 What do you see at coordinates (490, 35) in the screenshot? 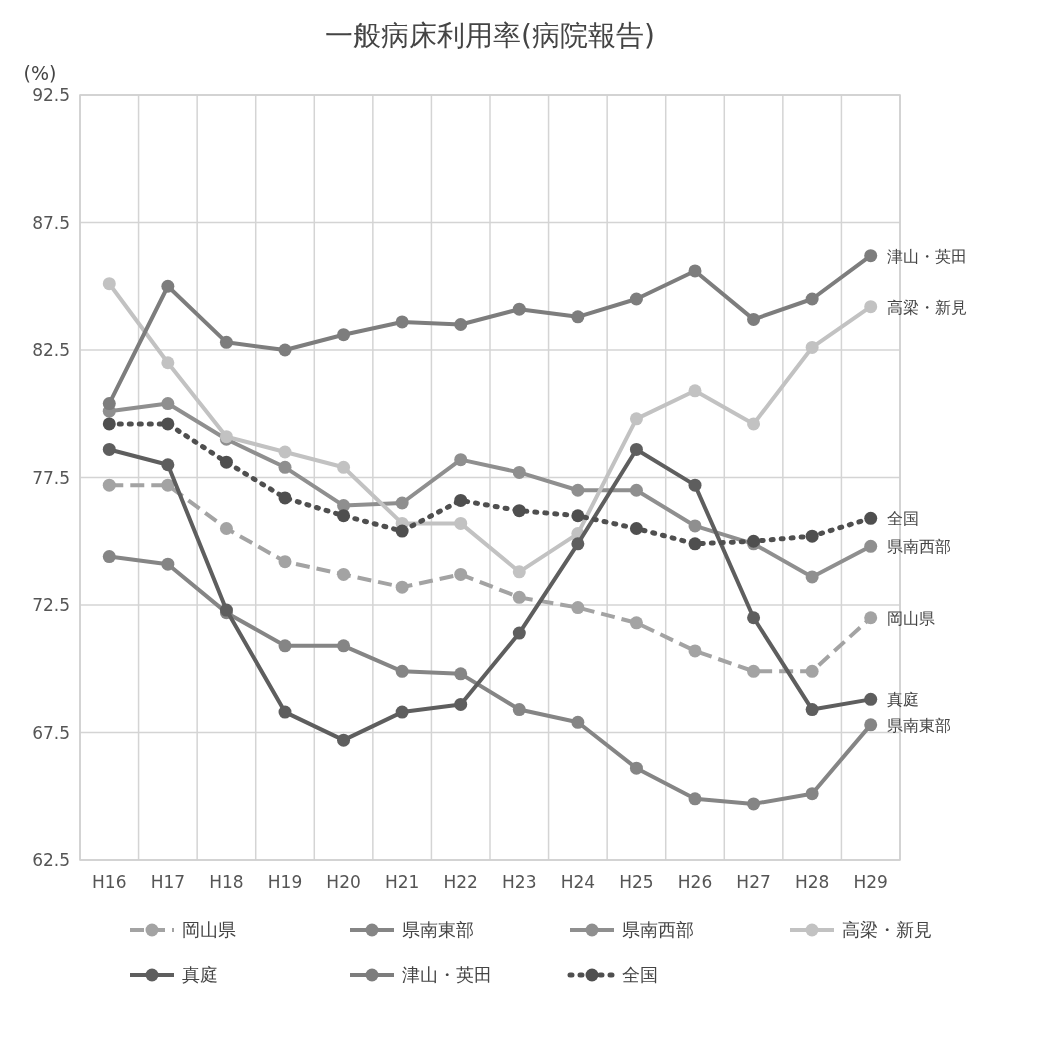
I see `chart-title: 一般病床利用率(病院報告)` at bounding box center [490, 35].